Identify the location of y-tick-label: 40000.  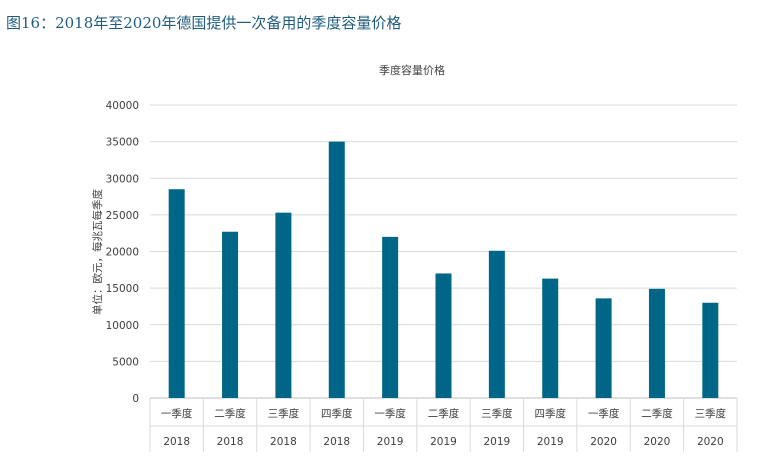
(122, 106).